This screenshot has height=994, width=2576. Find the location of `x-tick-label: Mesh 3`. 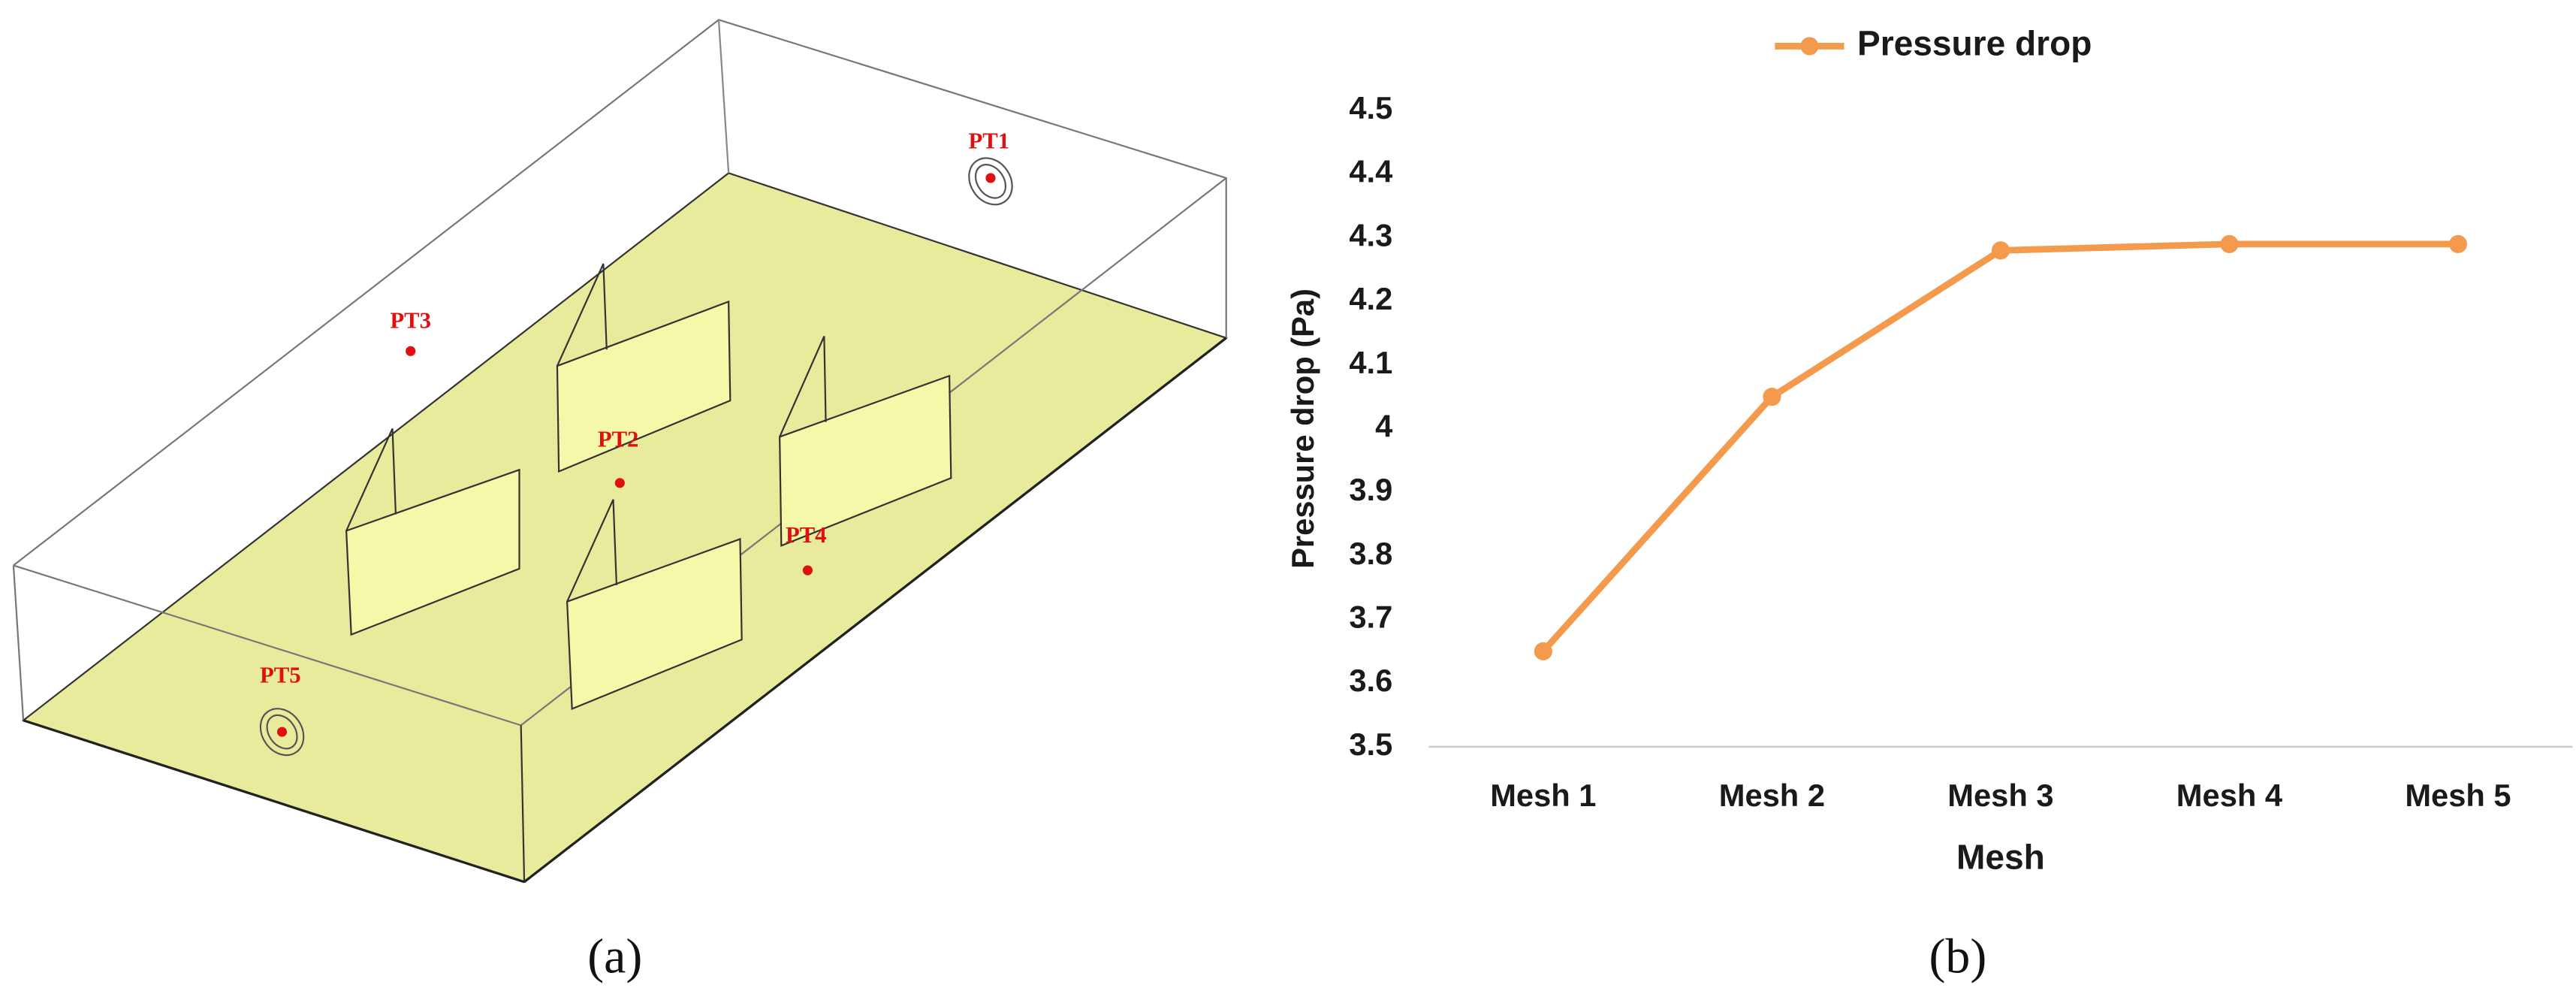

x-tick-label: Mesh 3 is located at coordinates (2000, 795).